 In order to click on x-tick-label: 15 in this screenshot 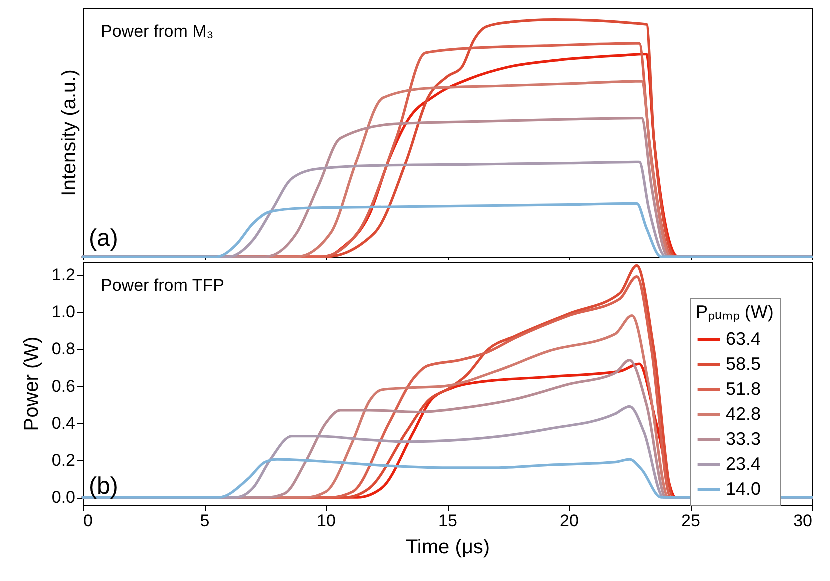, I will do `click(448, 521)`.